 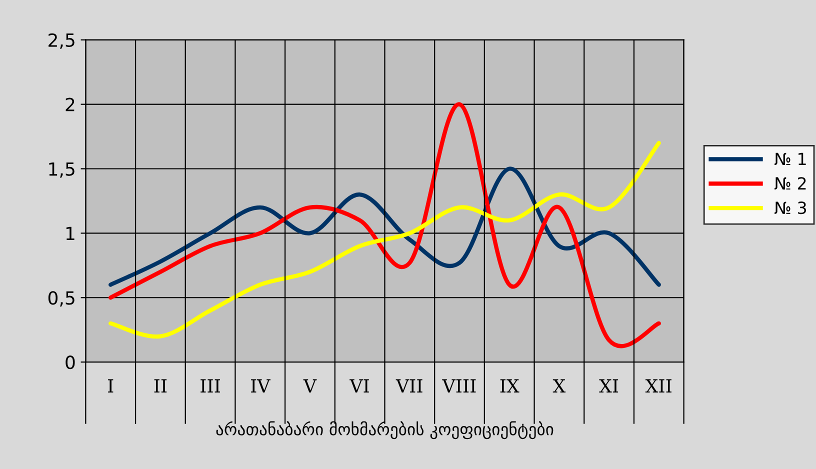 What do you see at coordinates (385, 430) in the screenshot?
I see `x-axis-title: არათანაბარი მოხმარების კოეფიციენტები` at bounding box center [385, 430].